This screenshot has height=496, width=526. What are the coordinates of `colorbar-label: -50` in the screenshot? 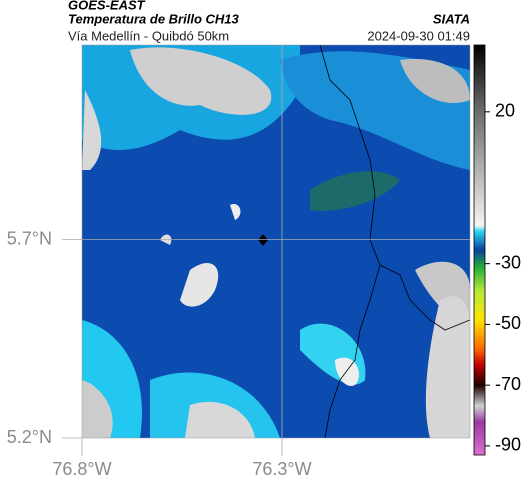 It's located at (508, 323).